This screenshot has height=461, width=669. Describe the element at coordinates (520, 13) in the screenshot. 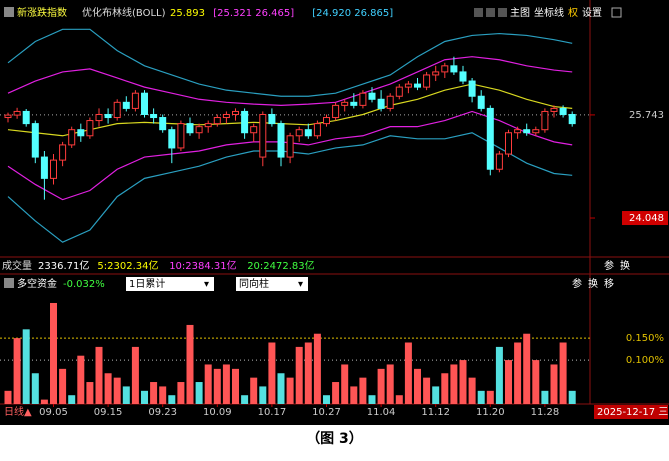

I see `toolbar-button: 主图` at that location.